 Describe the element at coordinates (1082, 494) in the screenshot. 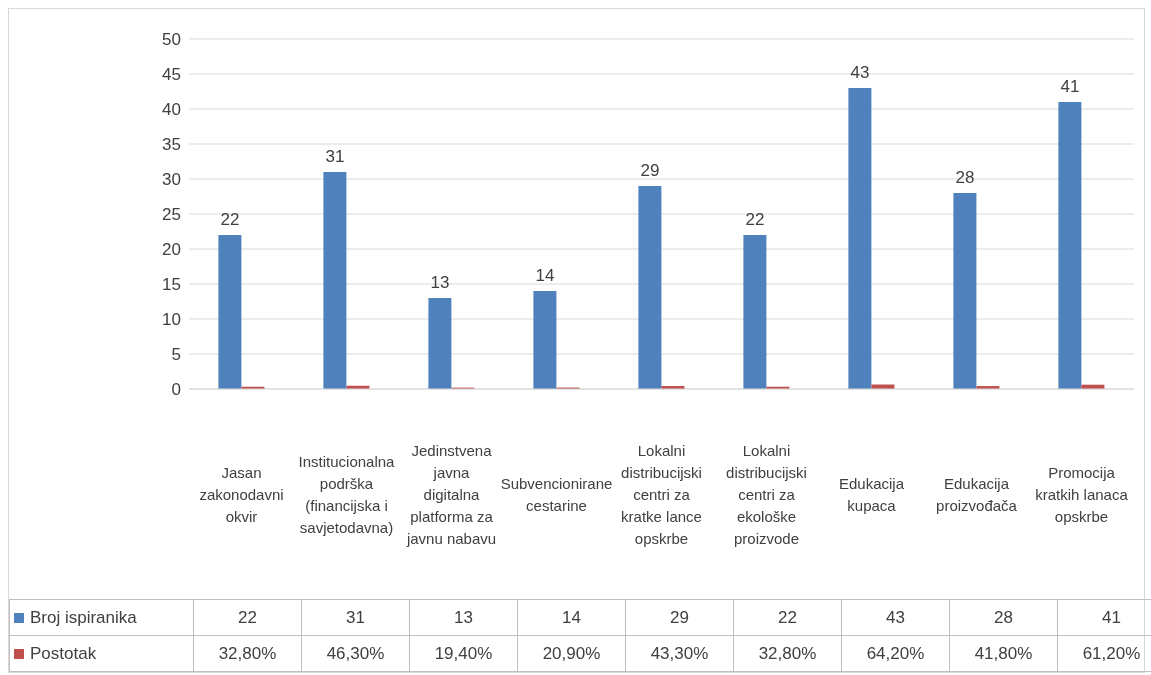

I see `x-tick-label: Promocija kratkih lanaca opskrbe` at that location.